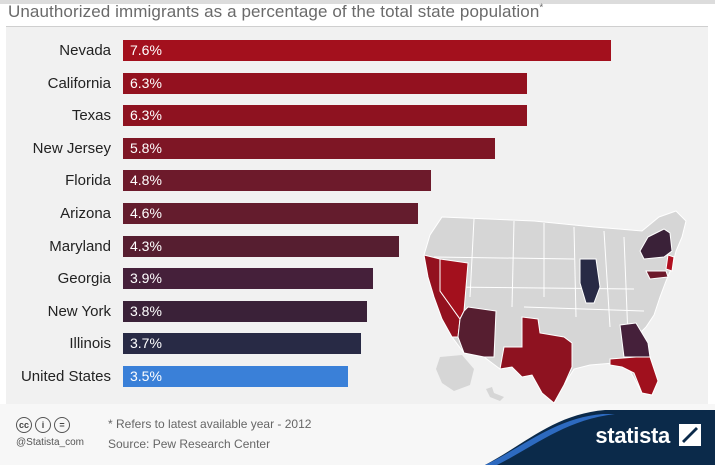  What do you see at coordinates (635, 340) in the screenshot?
I see `state-georgia` at bounding box center [635, 340].